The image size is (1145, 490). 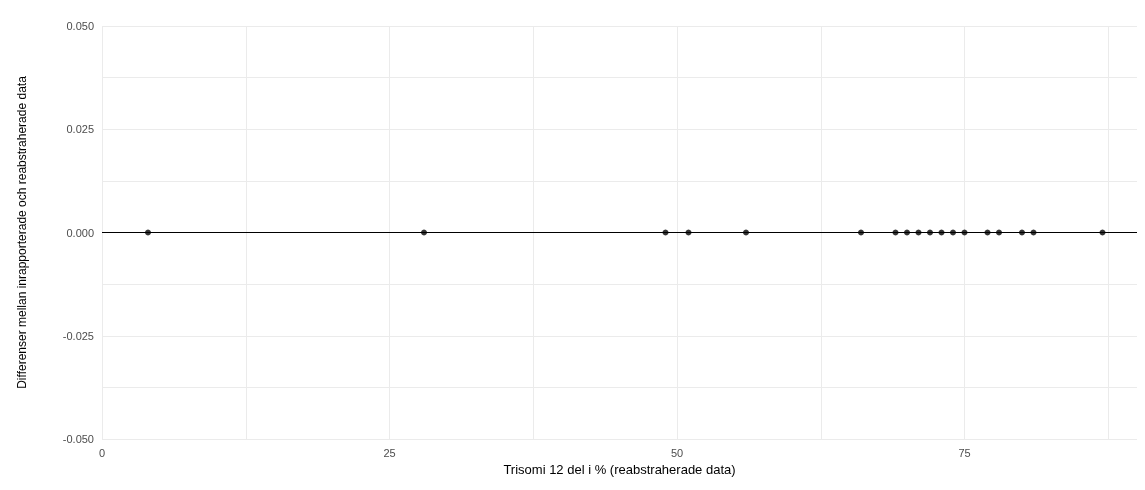 I want to click on x-tick-label: 0, so click(x=102, y=452).